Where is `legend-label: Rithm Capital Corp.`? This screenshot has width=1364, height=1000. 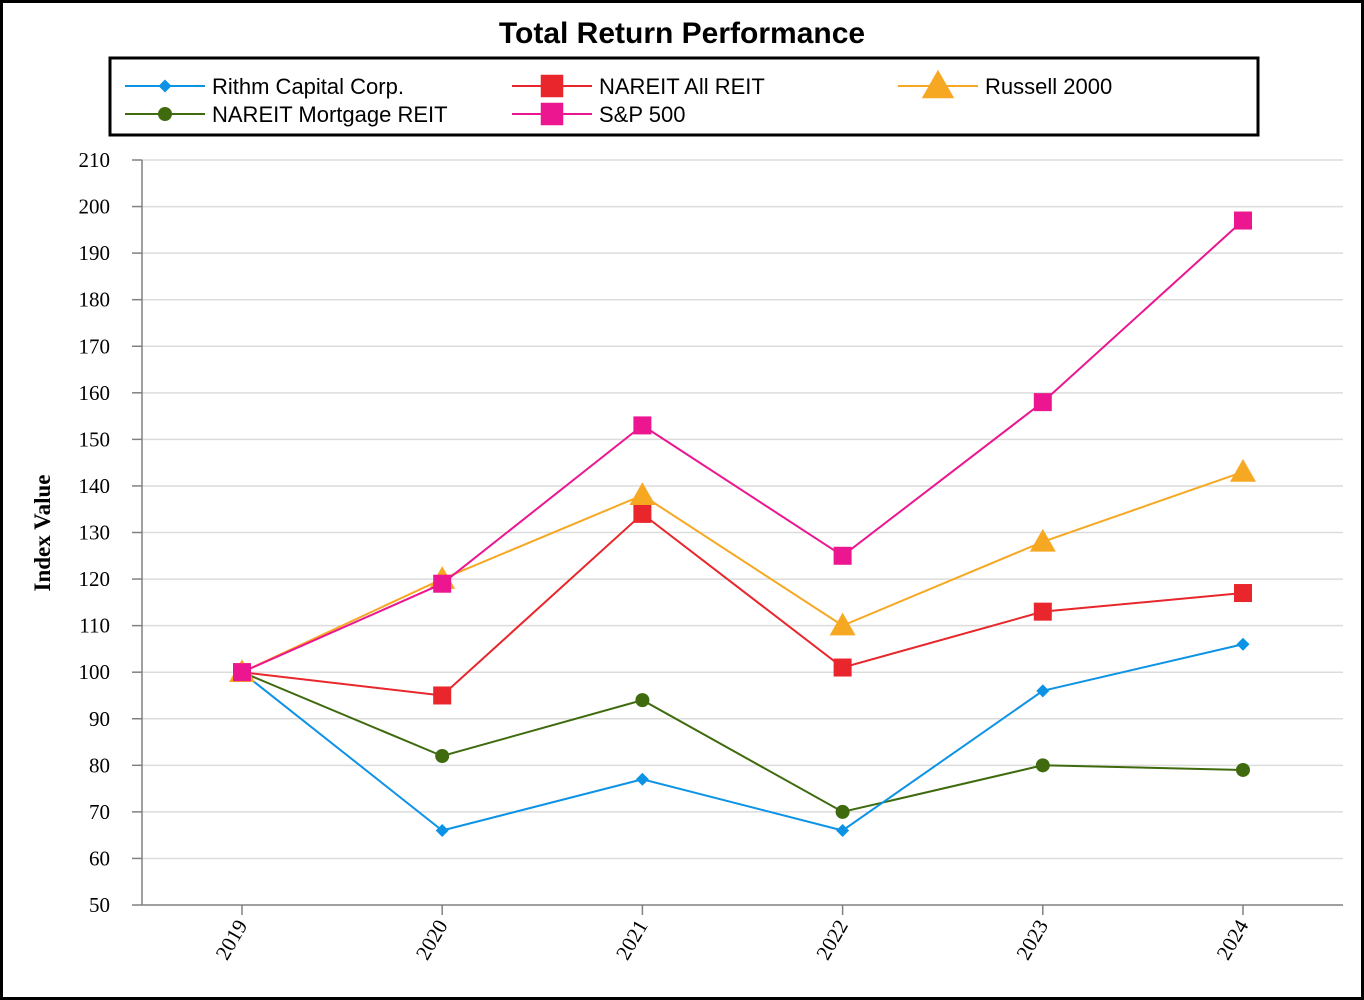 legend-label: Rithm Capital Corp. is located at coordinates (308, 86).